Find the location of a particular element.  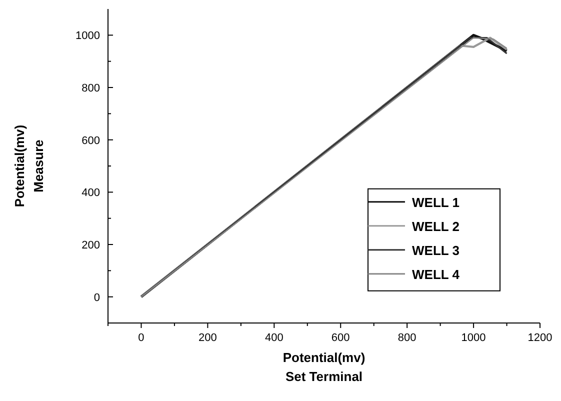

legend-label: WELL 3 is located at coordinates (436, 250).